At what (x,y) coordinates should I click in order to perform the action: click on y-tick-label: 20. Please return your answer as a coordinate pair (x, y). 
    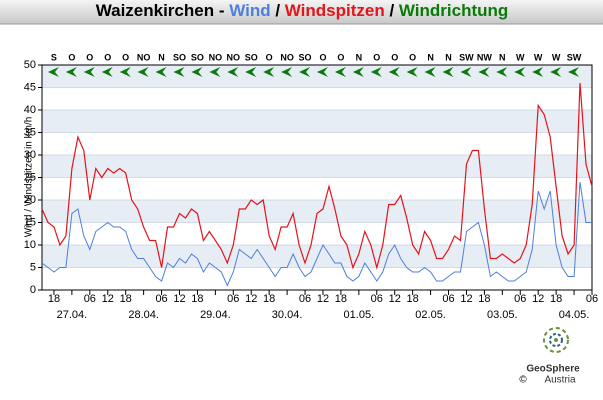
    Looking at the image, I should click on (30, 200).